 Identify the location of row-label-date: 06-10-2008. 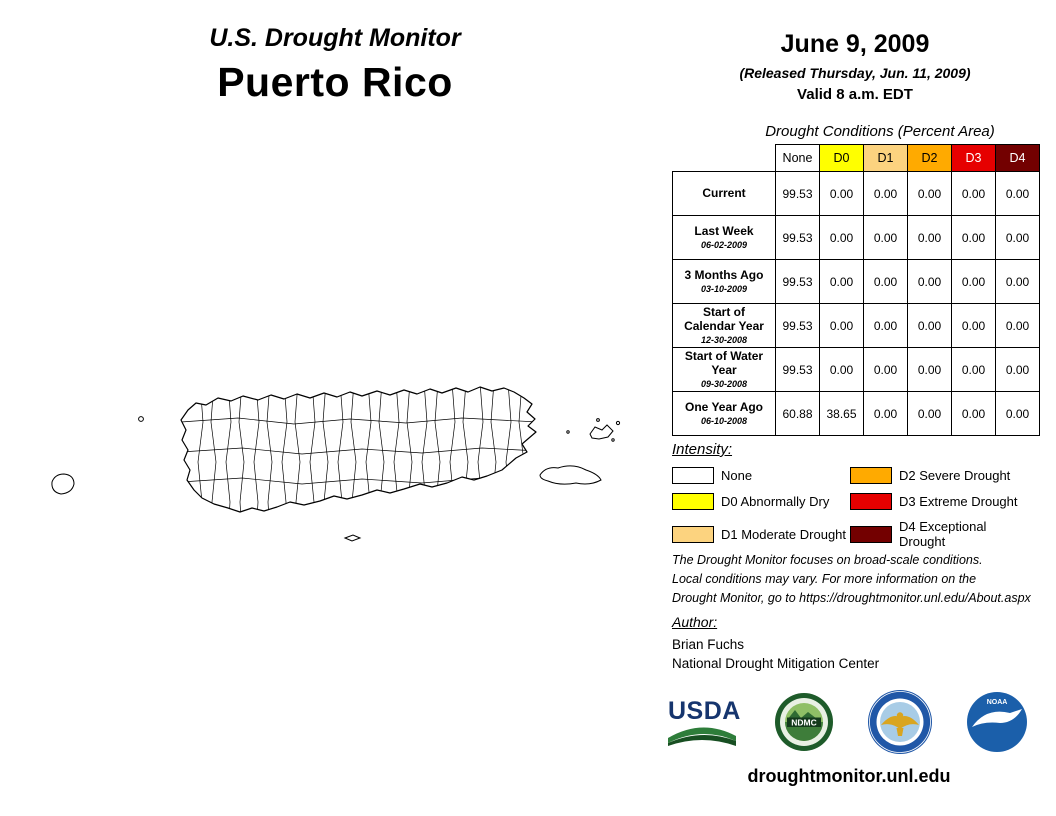
(724, 420).